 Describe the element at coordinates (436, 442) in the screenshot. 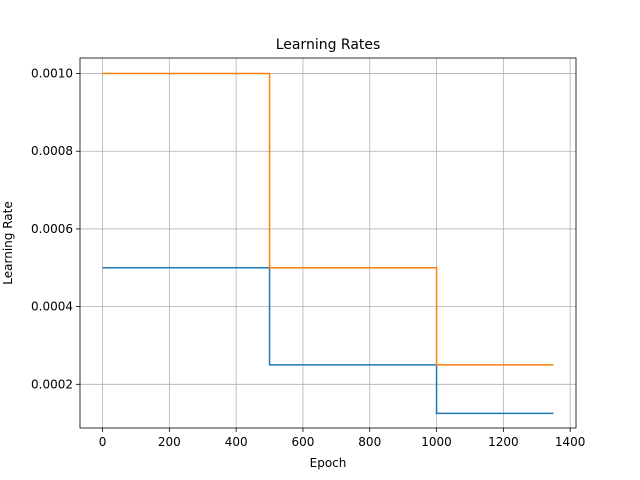

I see `x-tick-label: 1000` at that location.